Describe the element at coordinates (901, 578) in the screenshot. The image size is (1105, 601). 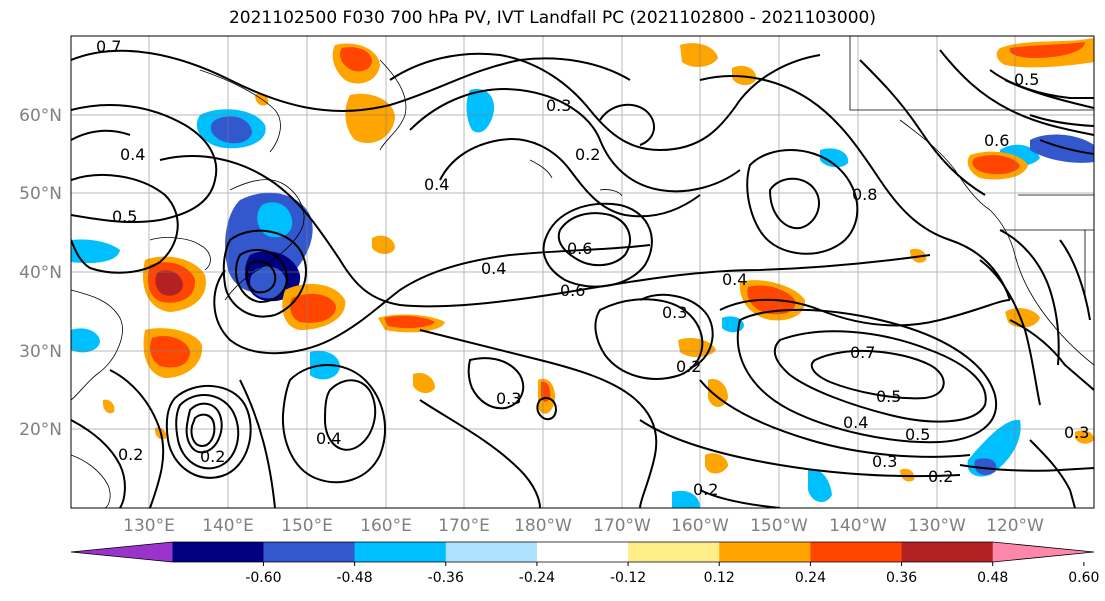
I see `colorbar-tick-label: 0.36` at that location.